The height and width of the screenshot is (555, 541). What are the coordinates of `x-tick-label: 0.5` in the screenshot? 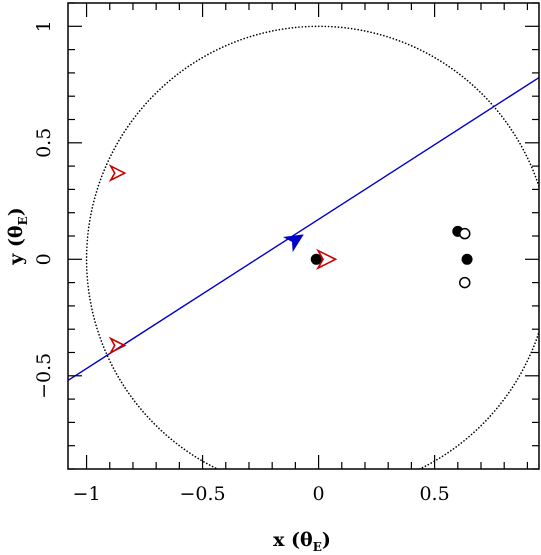 It's located at (434, 494).